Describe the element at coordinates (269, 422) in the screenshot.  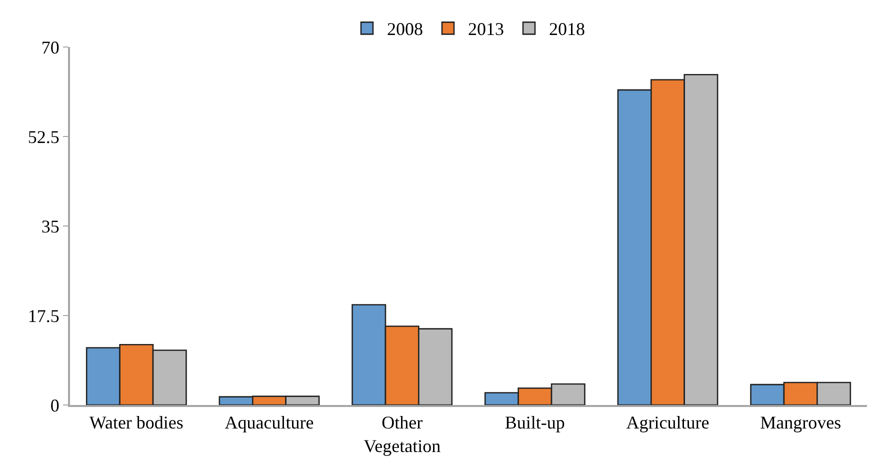
I see `x-tick-label: Aquaculture` at that location.